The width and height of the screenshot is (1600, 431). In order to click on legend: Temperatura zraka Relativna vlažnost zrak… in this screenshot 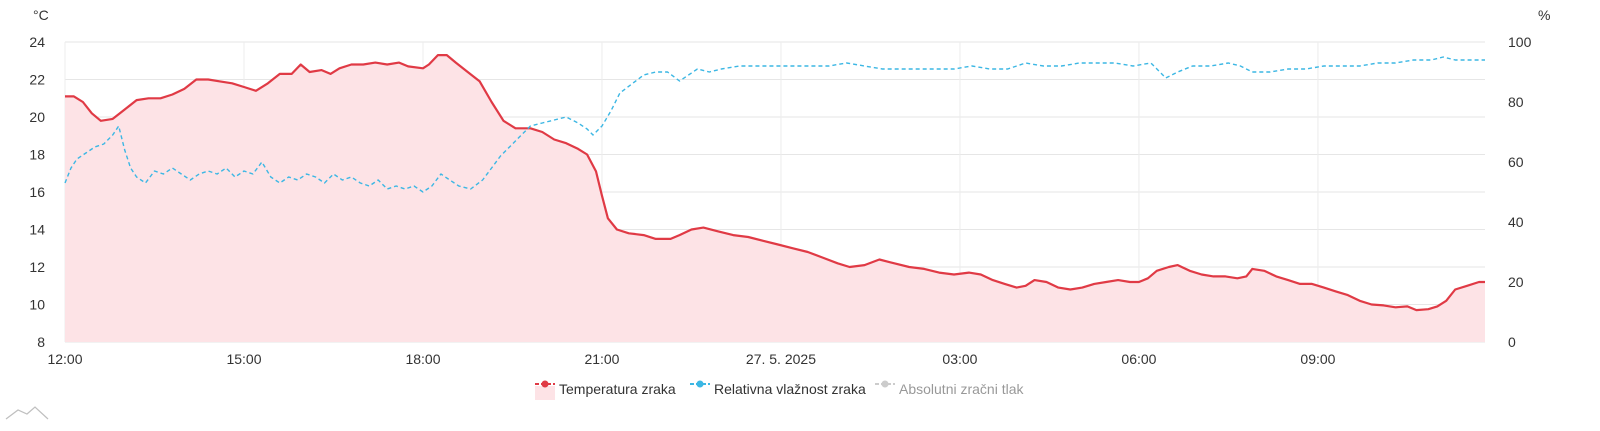, I will do `click(780, 390)`.